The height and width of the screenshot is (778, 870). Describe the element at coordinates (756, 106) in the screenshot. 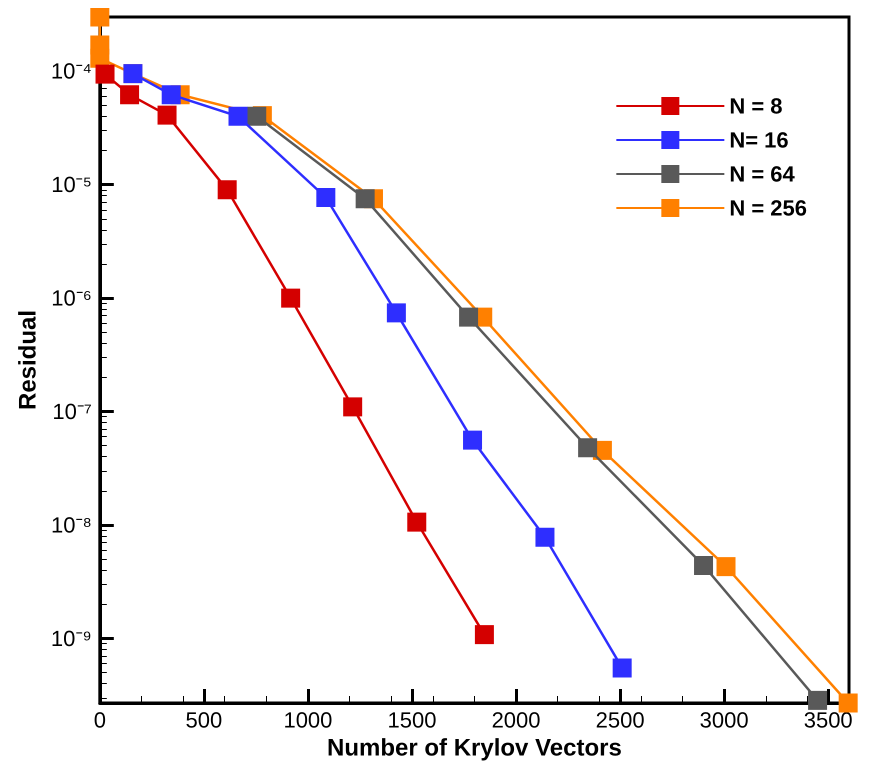

I see `legend-label: N = 8` at that location.